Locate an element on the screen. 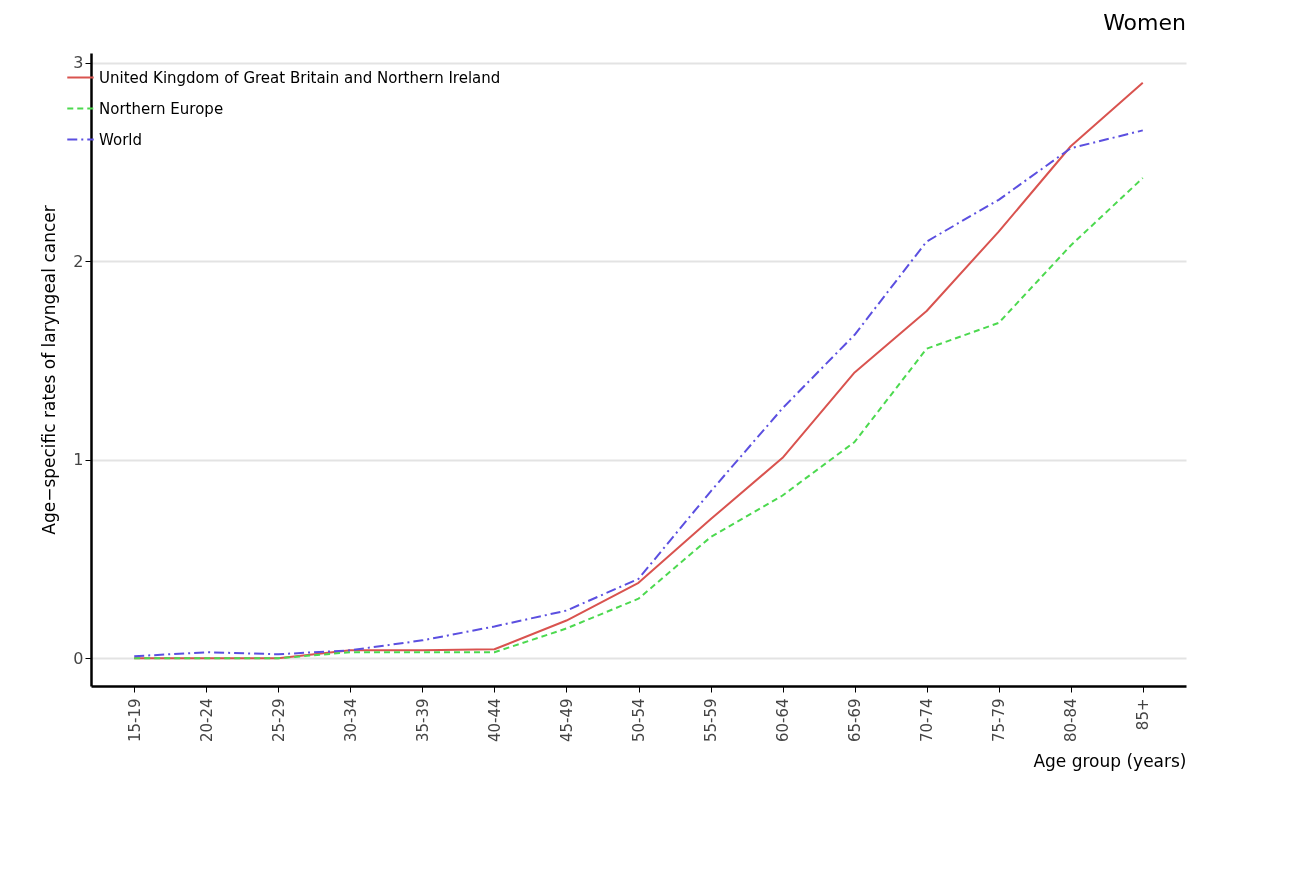 The width and height of the screenshot is (1311, 872). x-tick-label: 35-39 is located at coordinates (422, 720).